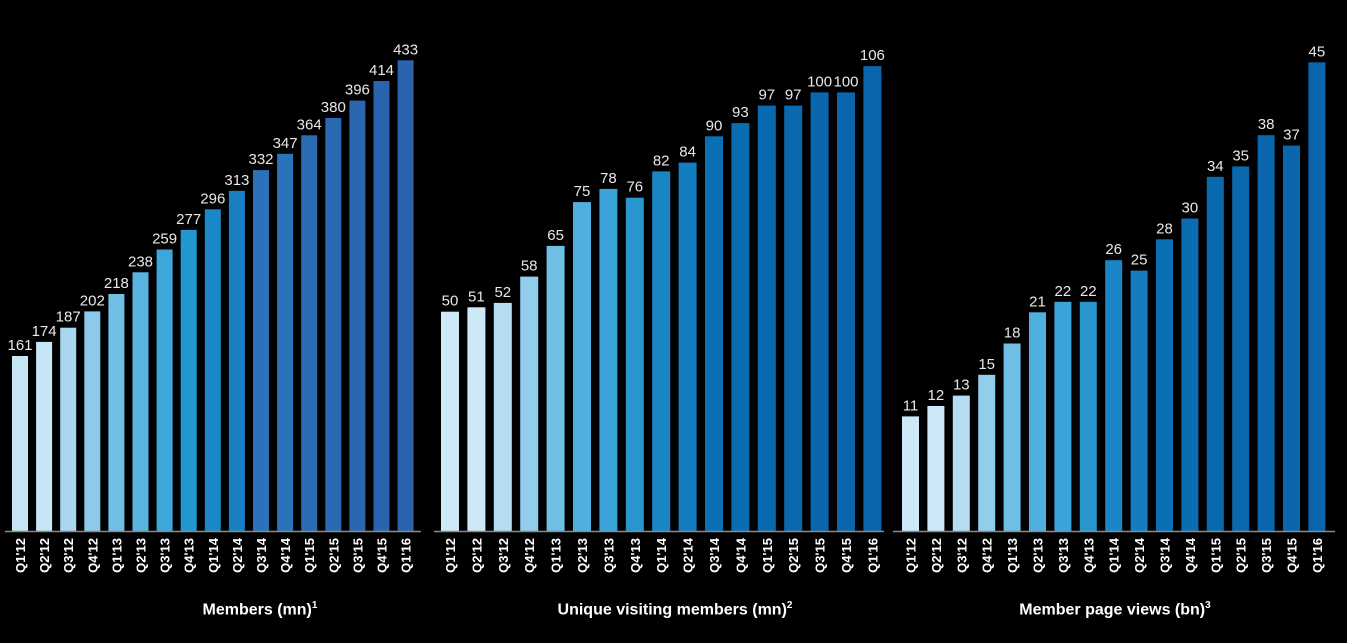  Describe the element at coordinates (635, 555) in the screenshot. I see `category-label-unique-visiting-7: Q4'13` at that location.